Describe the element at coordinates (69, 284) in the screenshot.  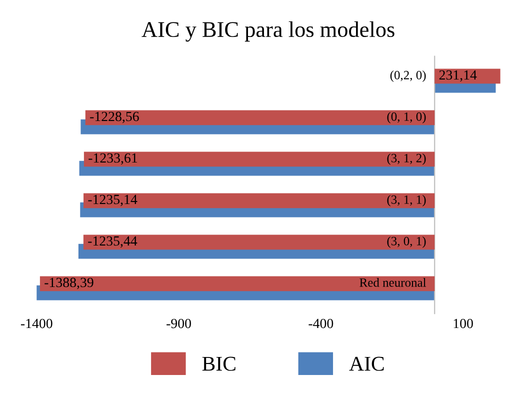
I see `data-label: -1388,39` at that location.